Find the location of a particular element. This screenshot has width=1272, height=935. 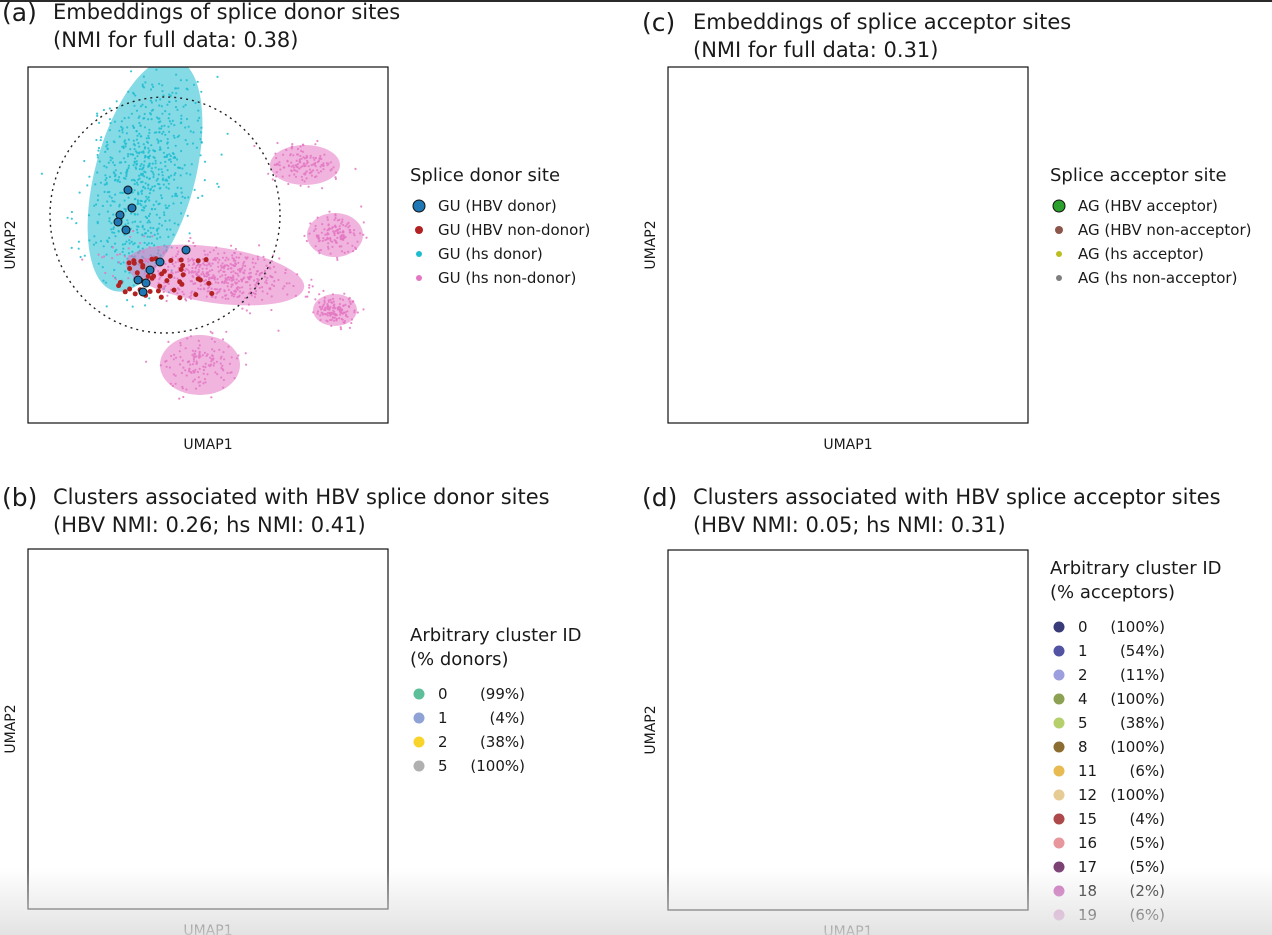

hbv-donor-marker is located at coordinates (150, 270).